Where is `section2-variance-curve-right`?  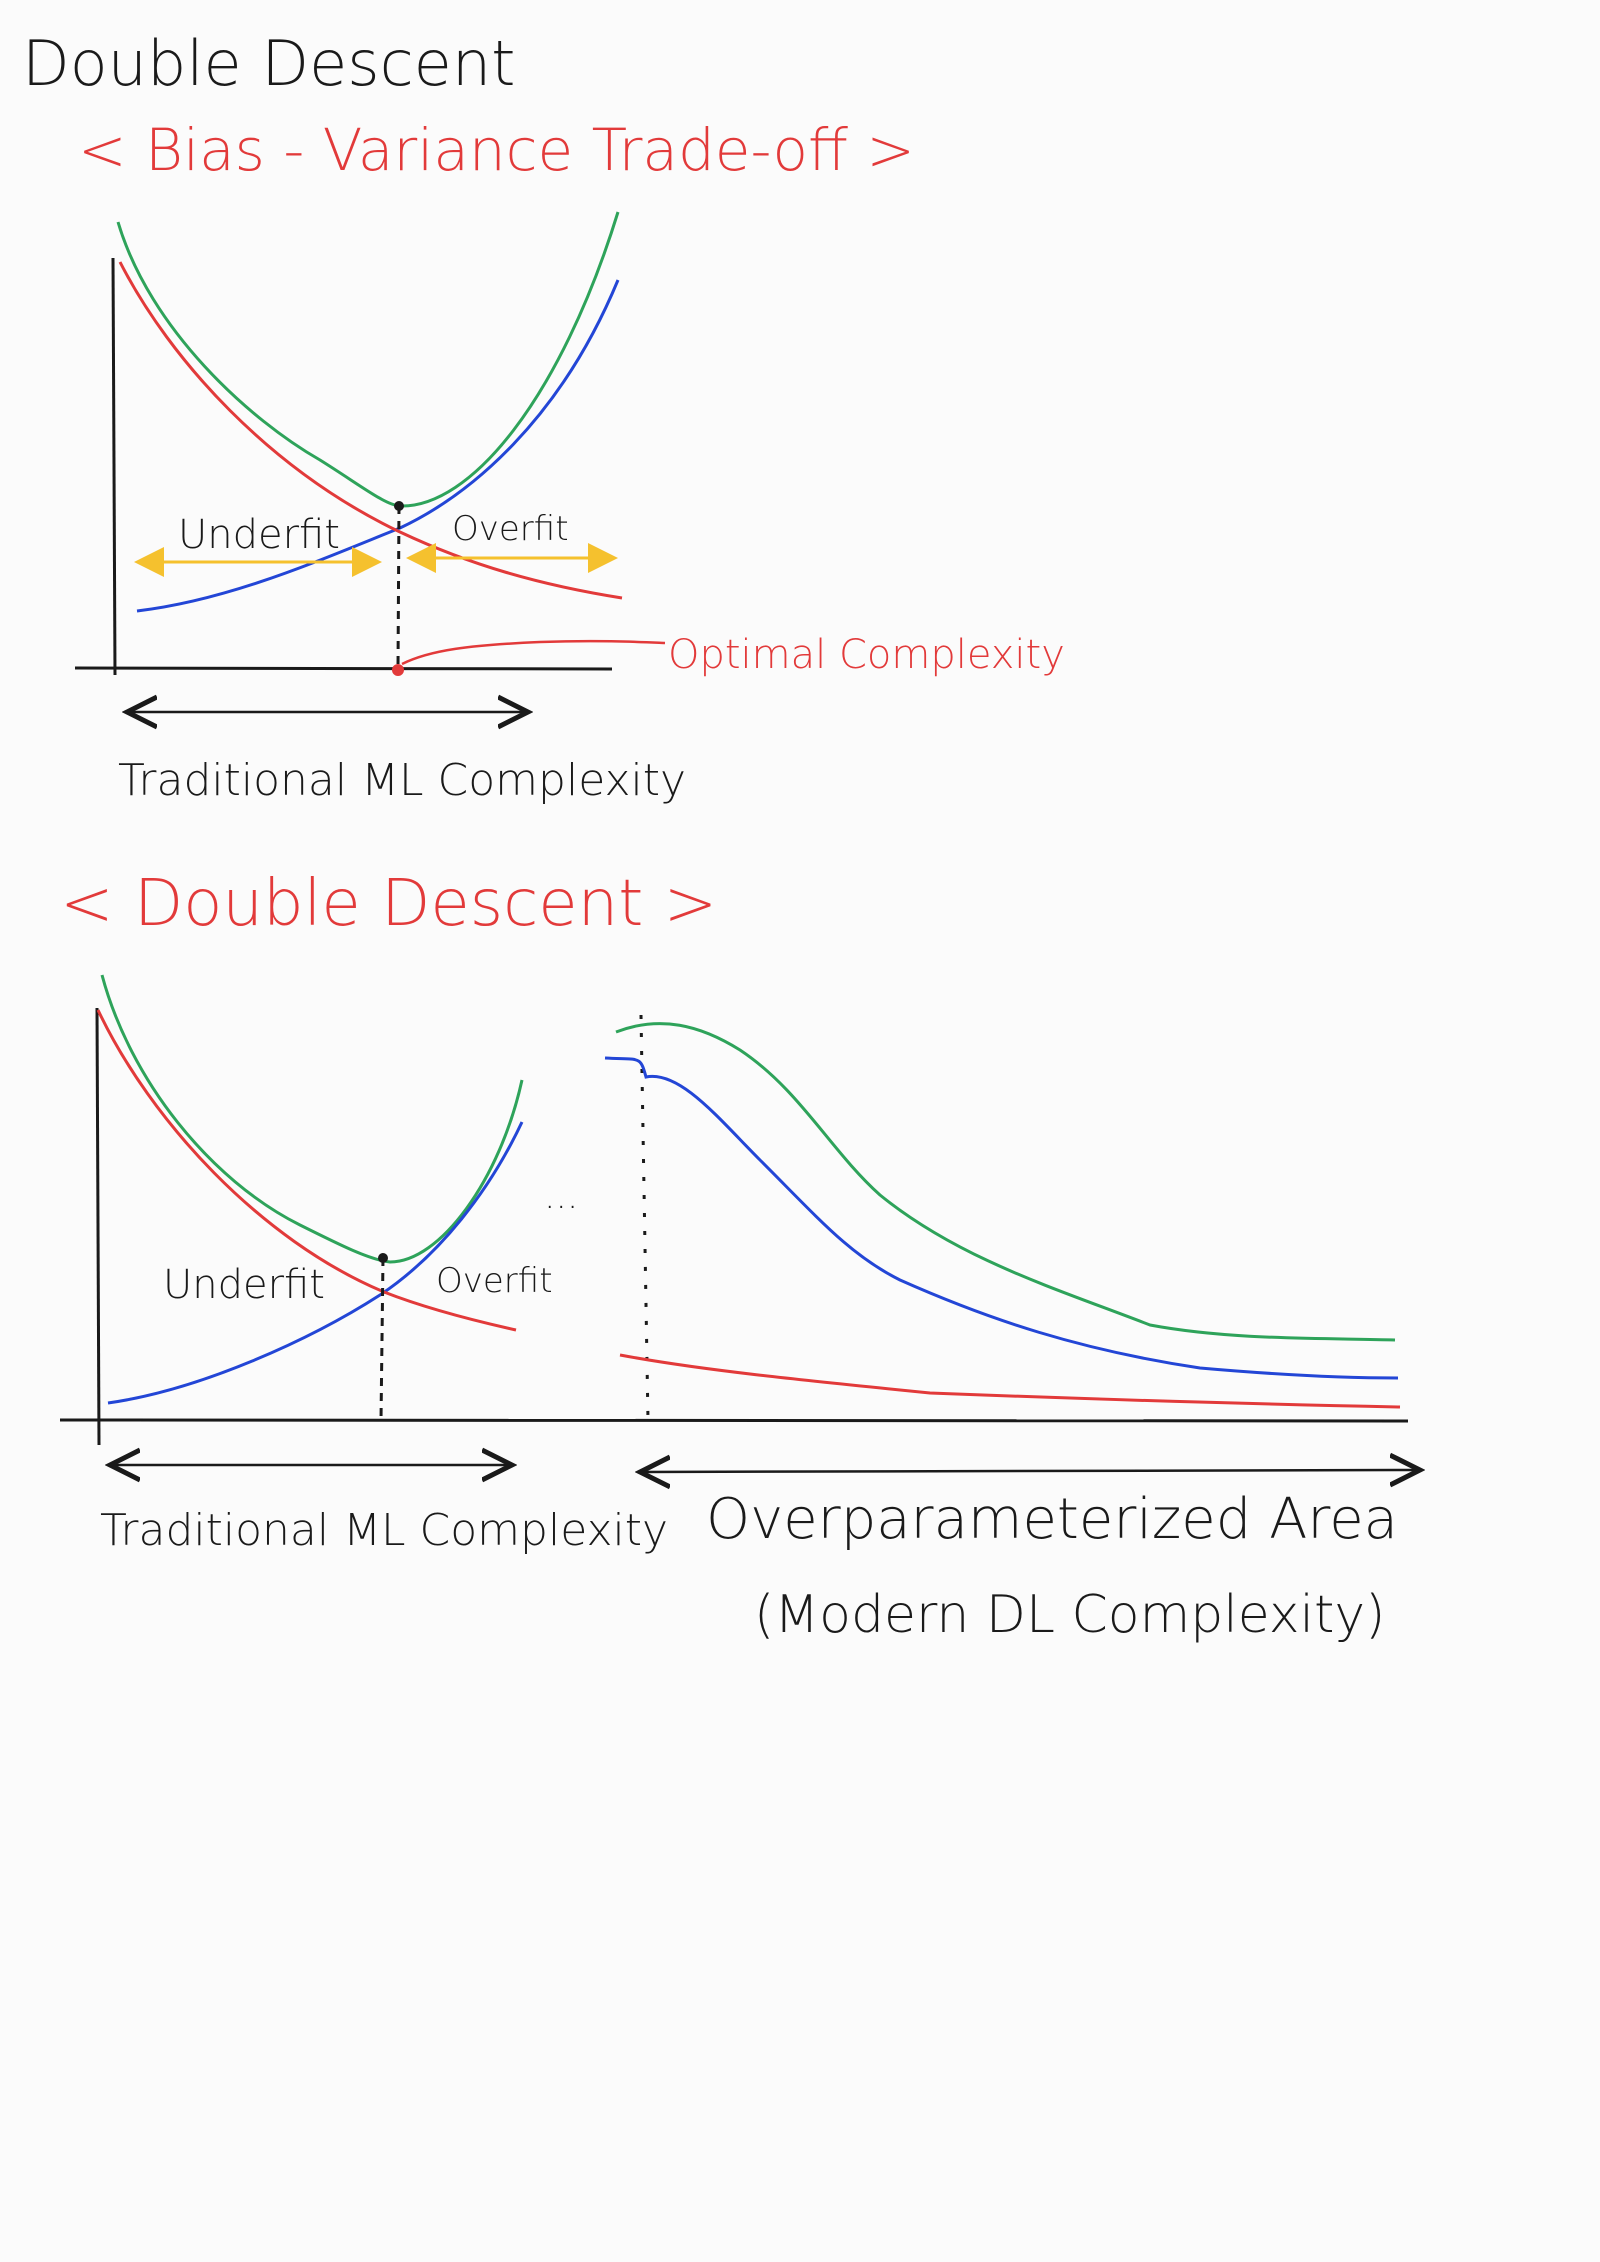 section2-variance-curve-right is located at coordinates (1001, 1218).